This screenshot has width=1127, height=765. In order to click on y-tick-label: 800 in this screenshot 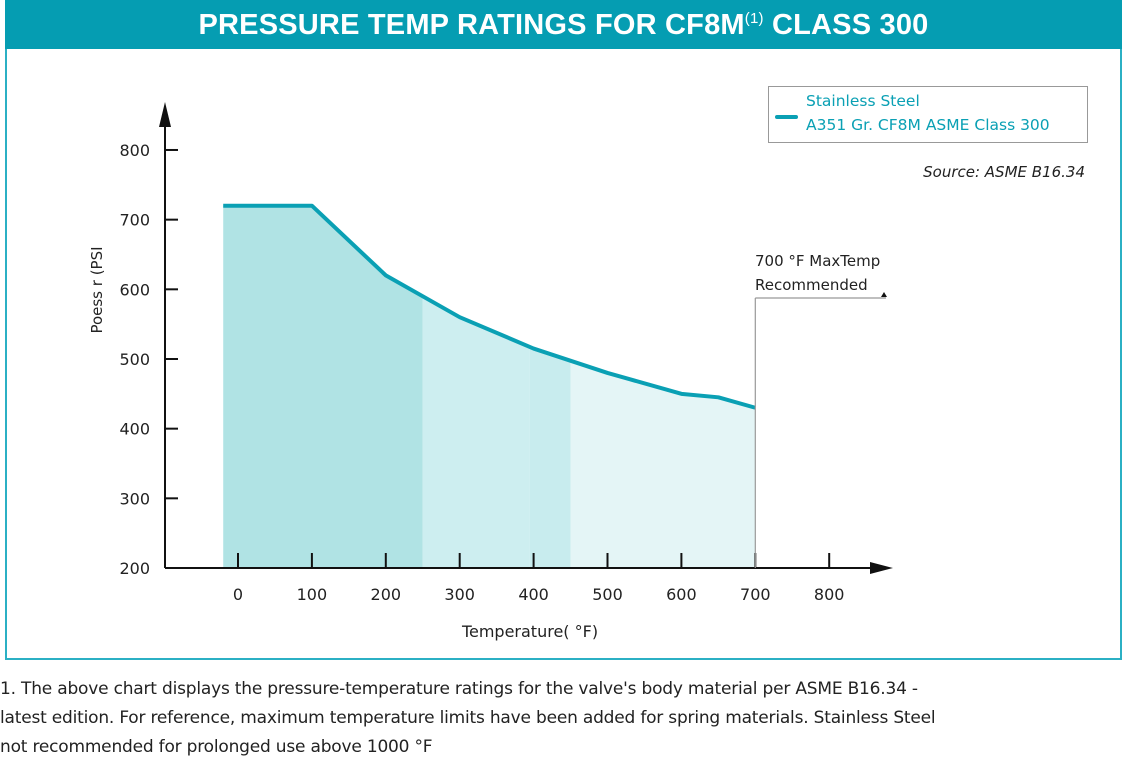, I will do `click(134, 150)`.